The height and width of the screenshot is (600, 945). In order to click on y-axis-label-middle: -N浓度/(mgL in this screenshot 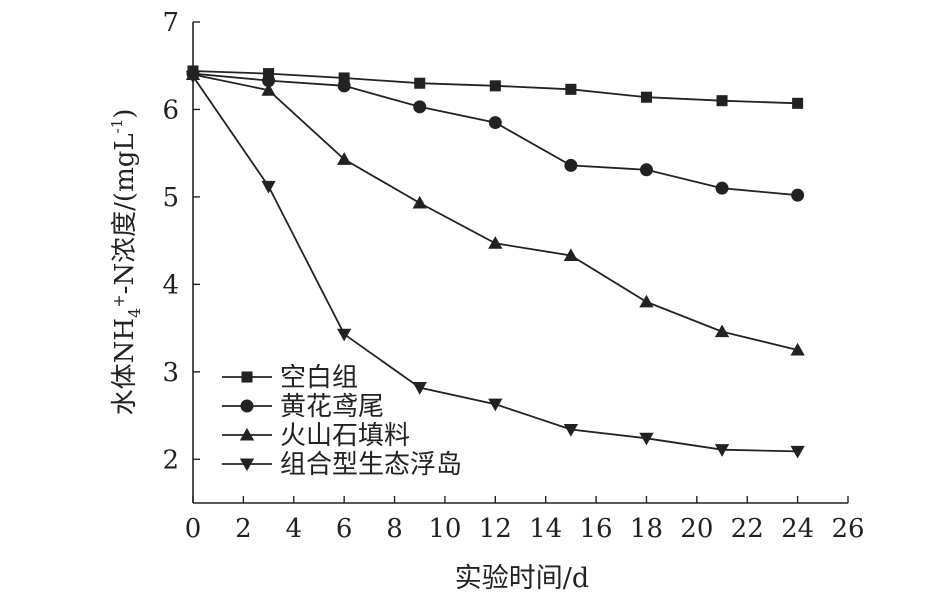, I will do `click(125, 213)`.